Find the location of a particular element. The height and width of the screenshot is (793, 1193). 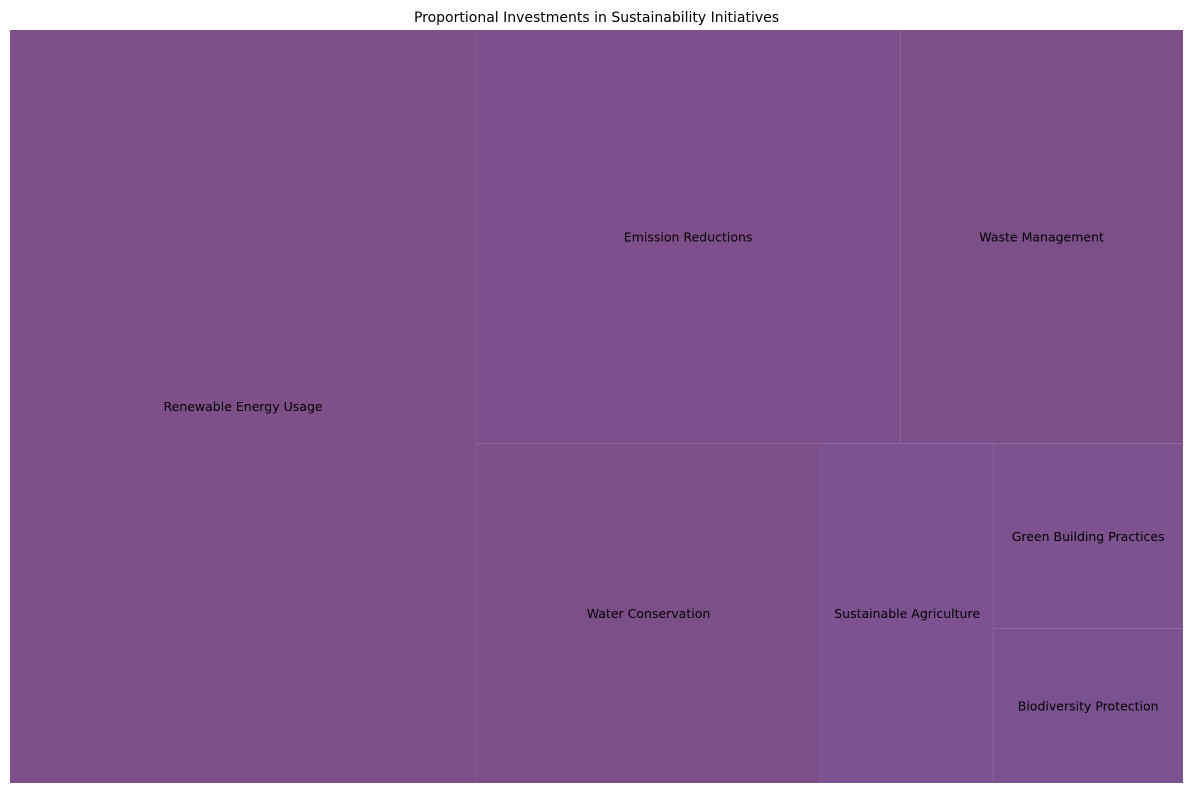

tile-label-biodiversity-protection: Biodiversity Protection is located at coordinates (1088, 705).